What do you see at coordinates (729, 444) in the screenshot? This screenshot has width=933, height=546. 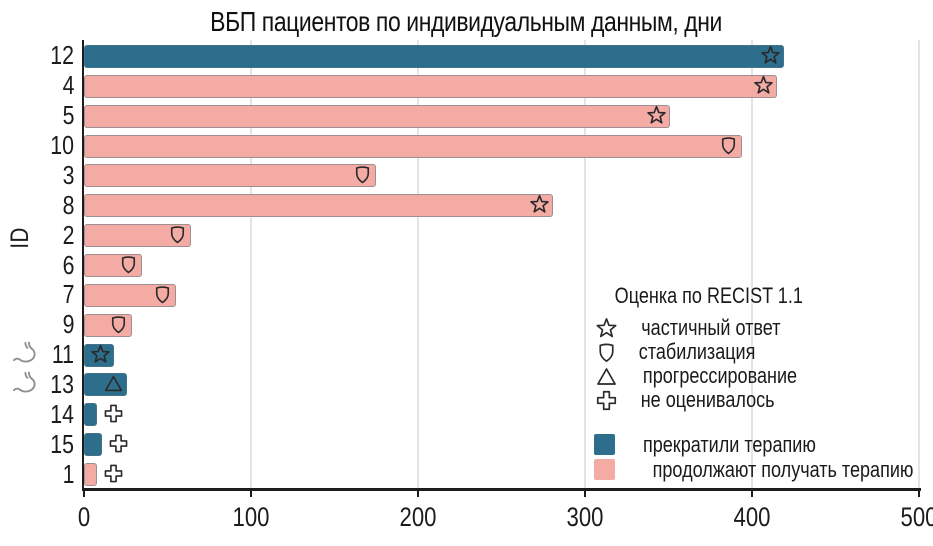 I see `legend-series-label: прекратили терапию` at bounding box center [729, 444].